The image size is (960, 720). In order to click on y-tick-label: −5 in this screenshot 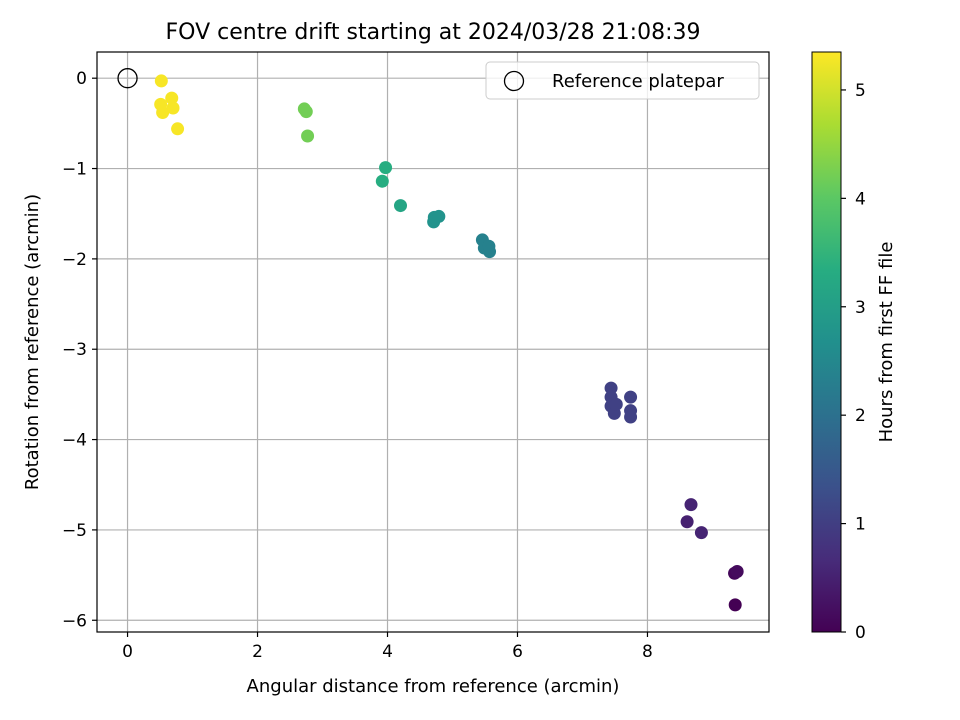, I will do `click(74, 531)`.